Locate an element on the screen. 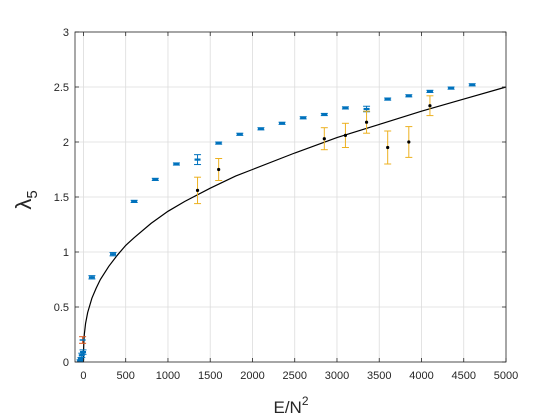  x-axis-title-superscript: 2 is located at coordinates (305, 401).